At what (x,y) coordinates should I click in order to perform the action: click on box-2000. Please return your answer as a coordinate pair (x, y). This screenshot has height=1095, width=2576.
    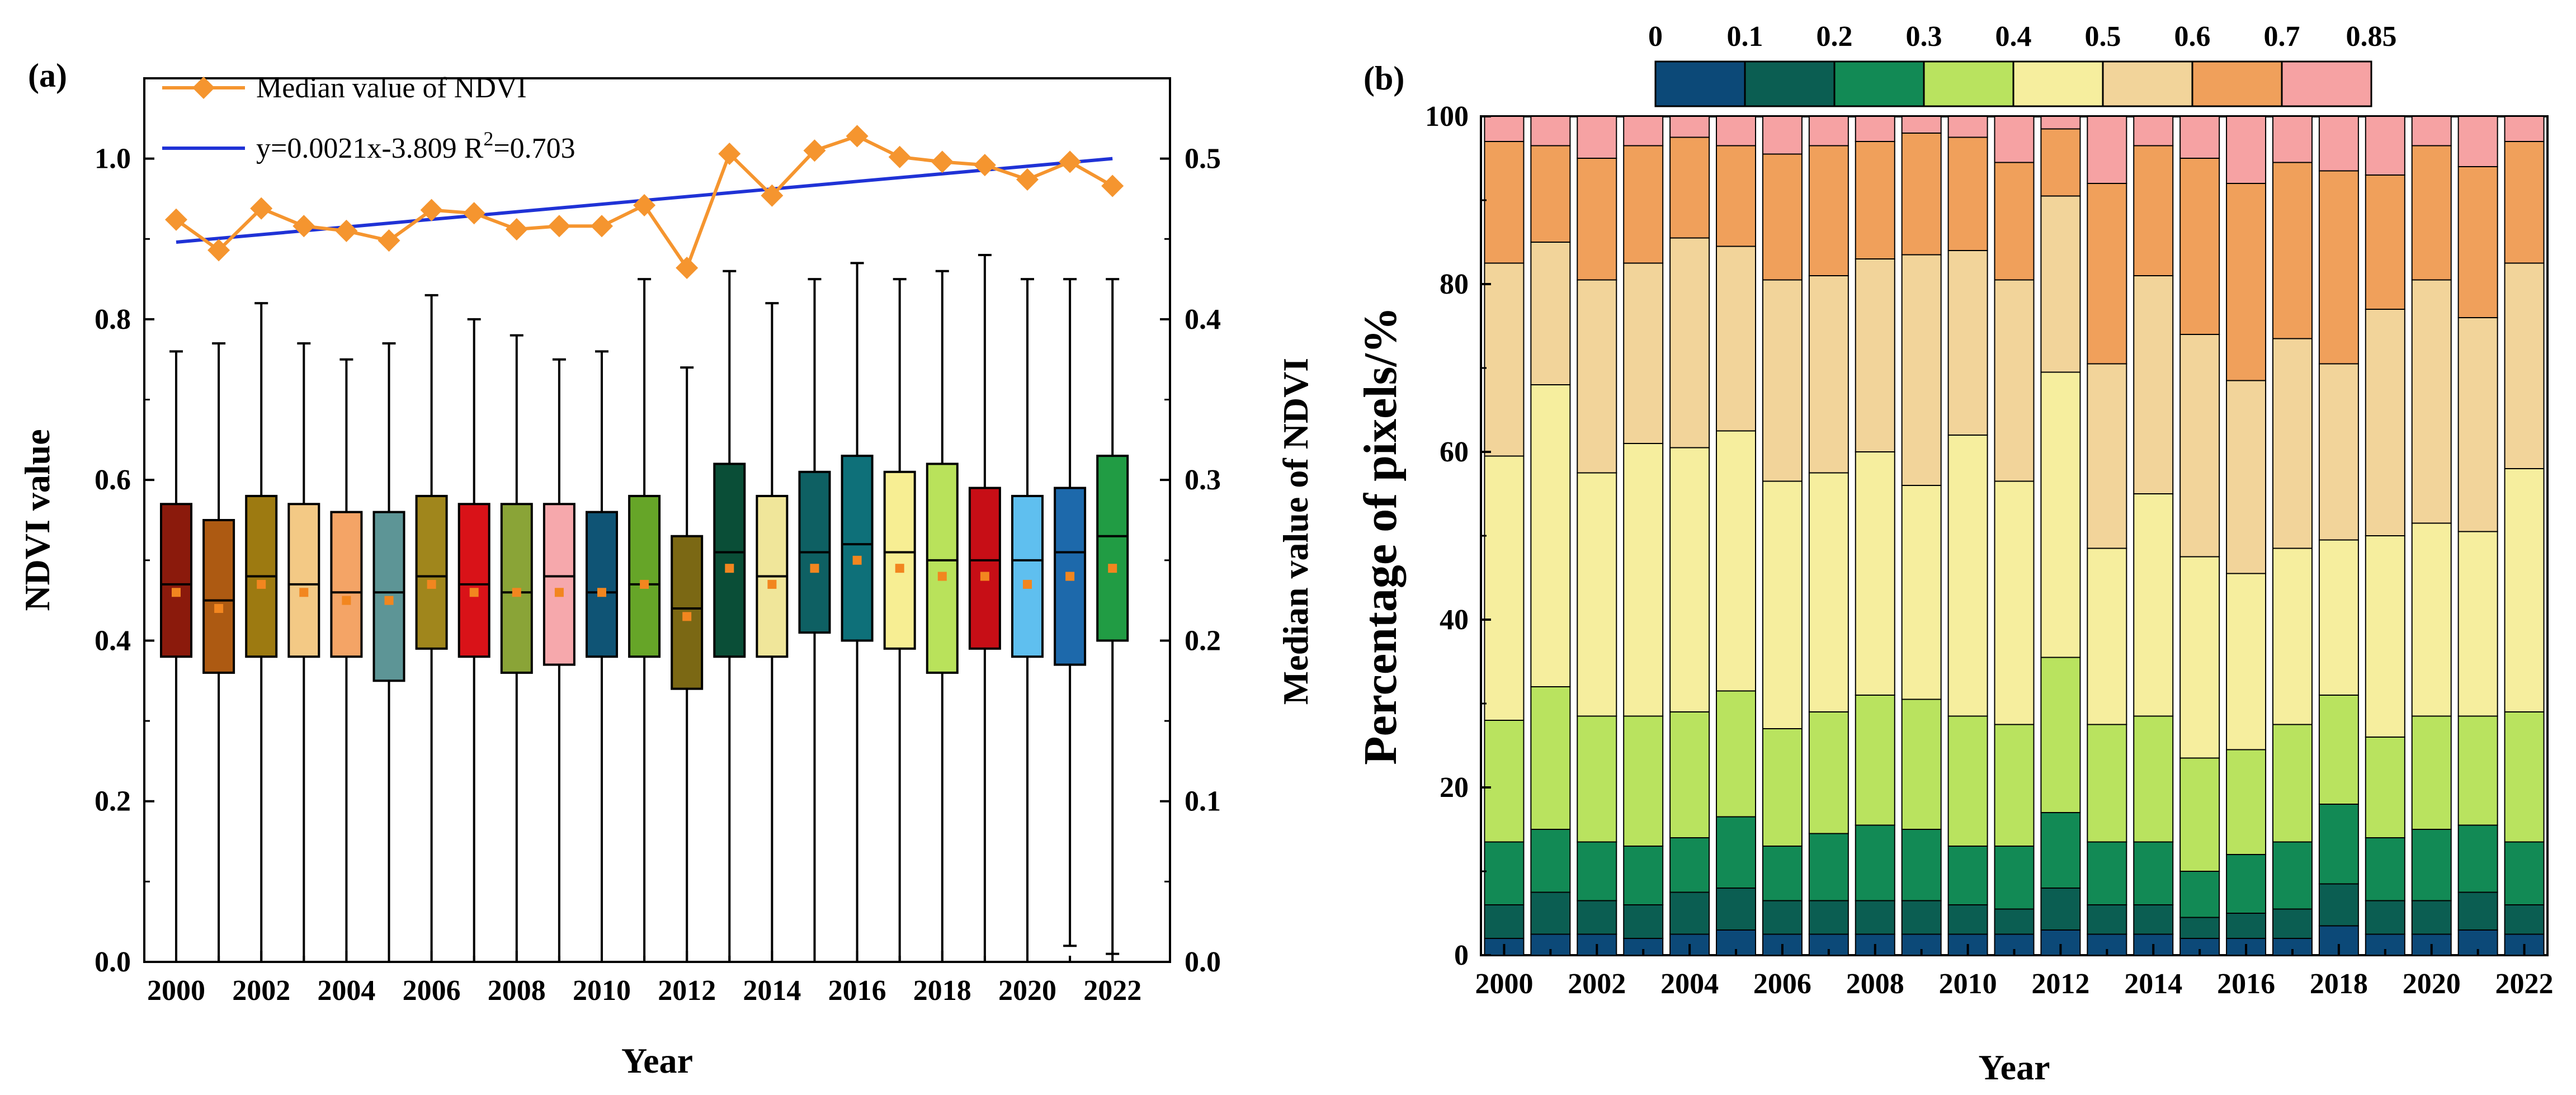
    Looking at the image, I should click on (176, 656).